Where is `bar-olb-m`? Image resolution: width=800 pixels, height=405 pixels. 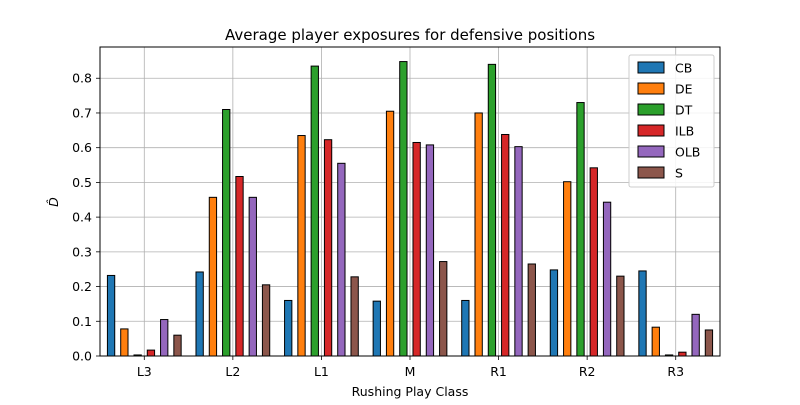
bar-olb-m is located at coordinates (430, 250).